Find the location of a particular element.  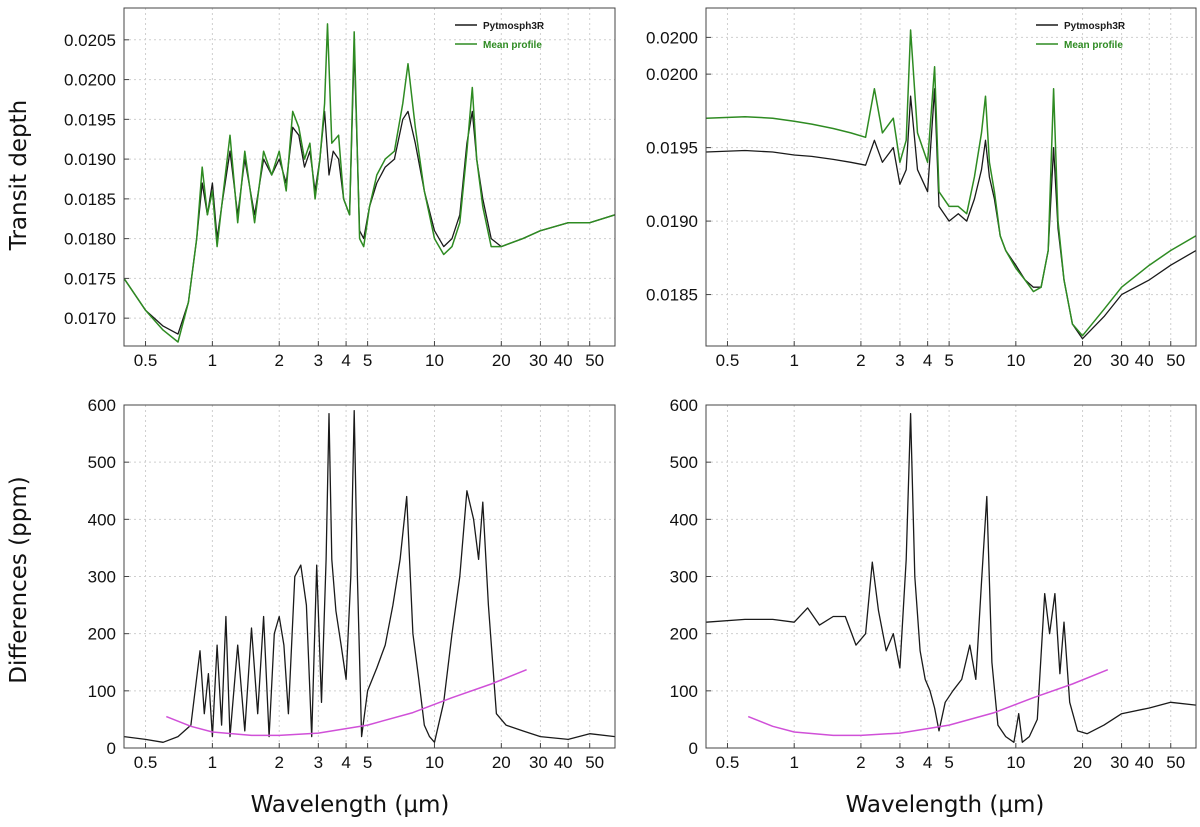

y-tick-label: 0.0205 is located at coordinates (90, 40).